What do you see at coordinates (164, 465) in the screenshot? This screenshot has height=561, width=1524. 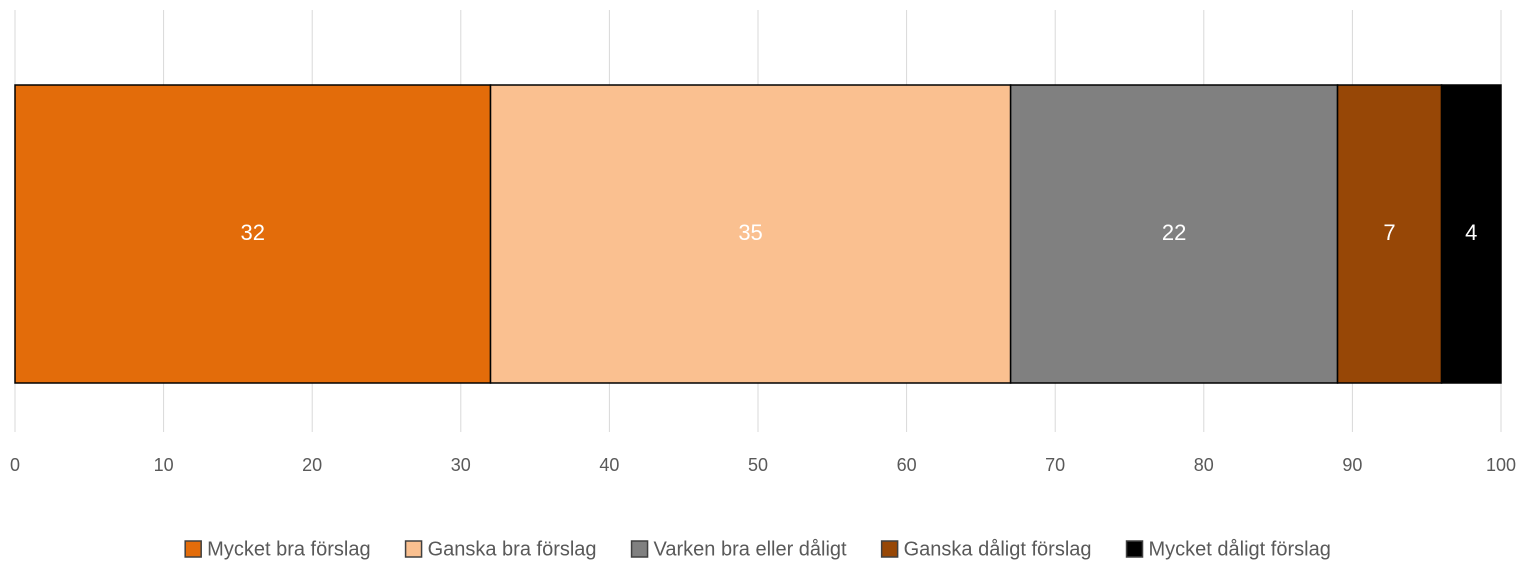 I see `x-tick-label: 10` at bounding box center [164, 465].